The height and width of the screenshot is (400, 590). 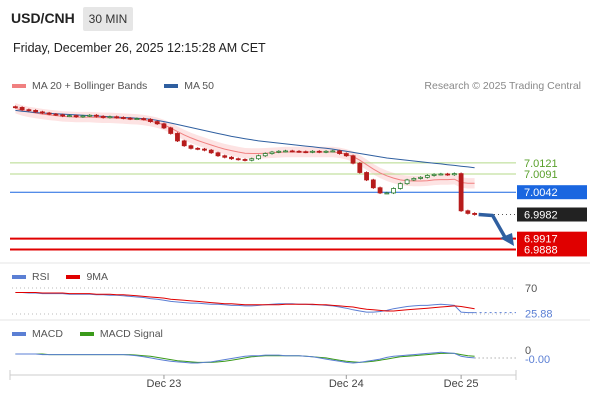 I want to click on rsi-swatch, so click(x=19, y=277).